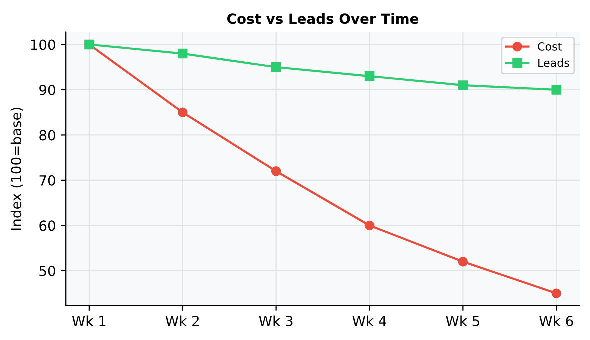 Image resolution: width=590 pixels, height=340 pixels. I want to click on y-axis-title: Index (100=base), so click(17, 169).